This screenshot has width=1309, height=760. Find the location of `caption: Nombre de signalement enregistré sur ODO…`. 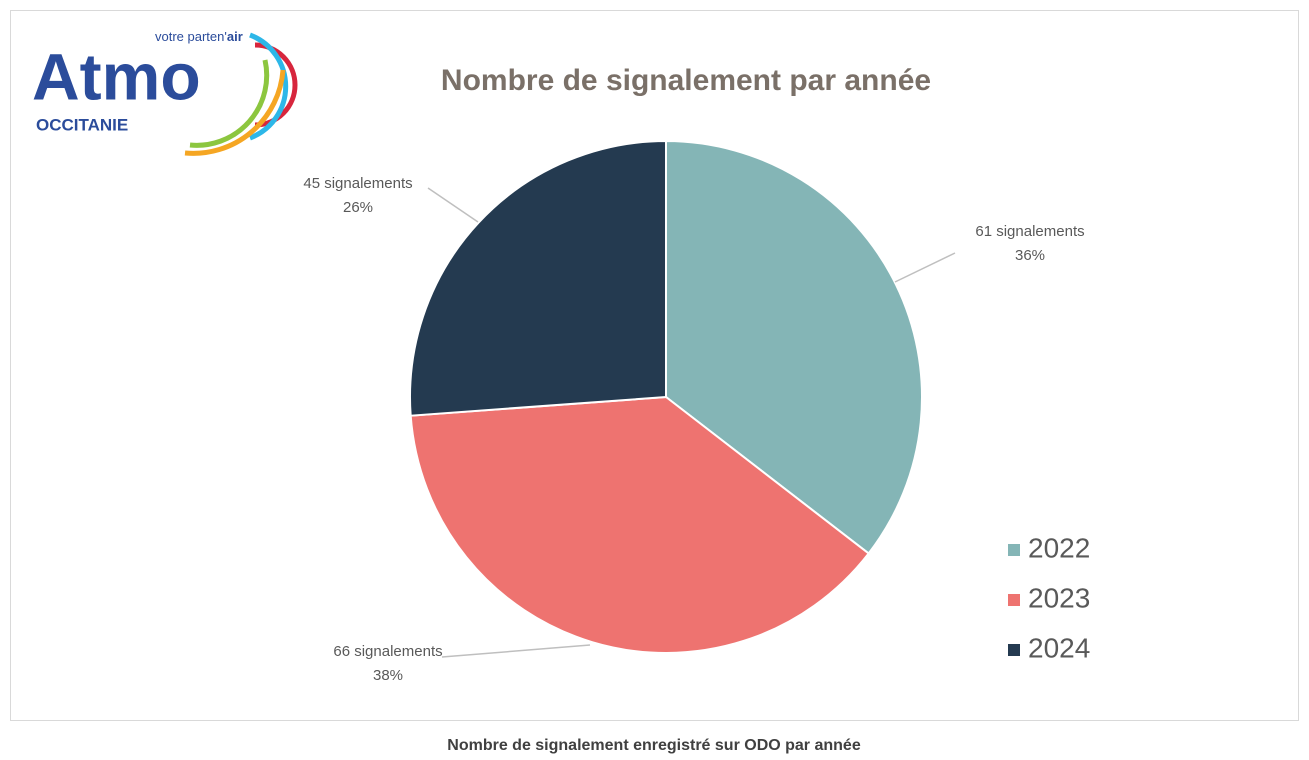

caption: Nombre de signalement enregistré sur ODO… is located at coordinates (654, 745).